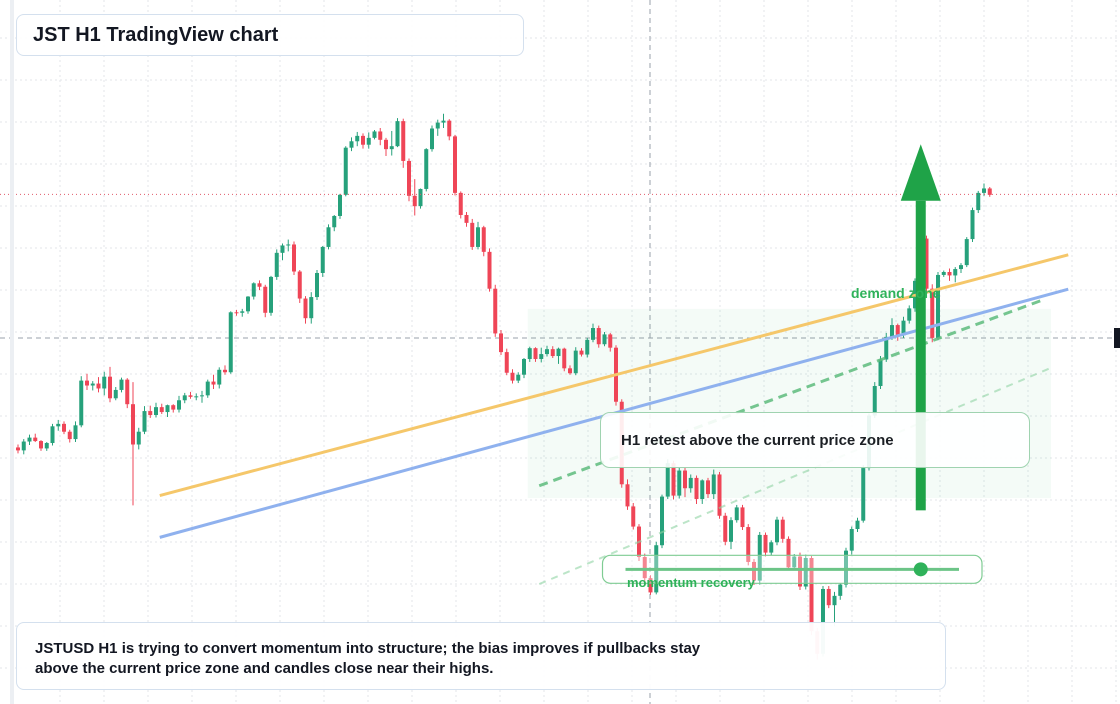  What do you see at coordinates (757, 440) in the screenshot?
I see `retest-note: H1 retest above the current price zone` at bounding box center [757, 440].